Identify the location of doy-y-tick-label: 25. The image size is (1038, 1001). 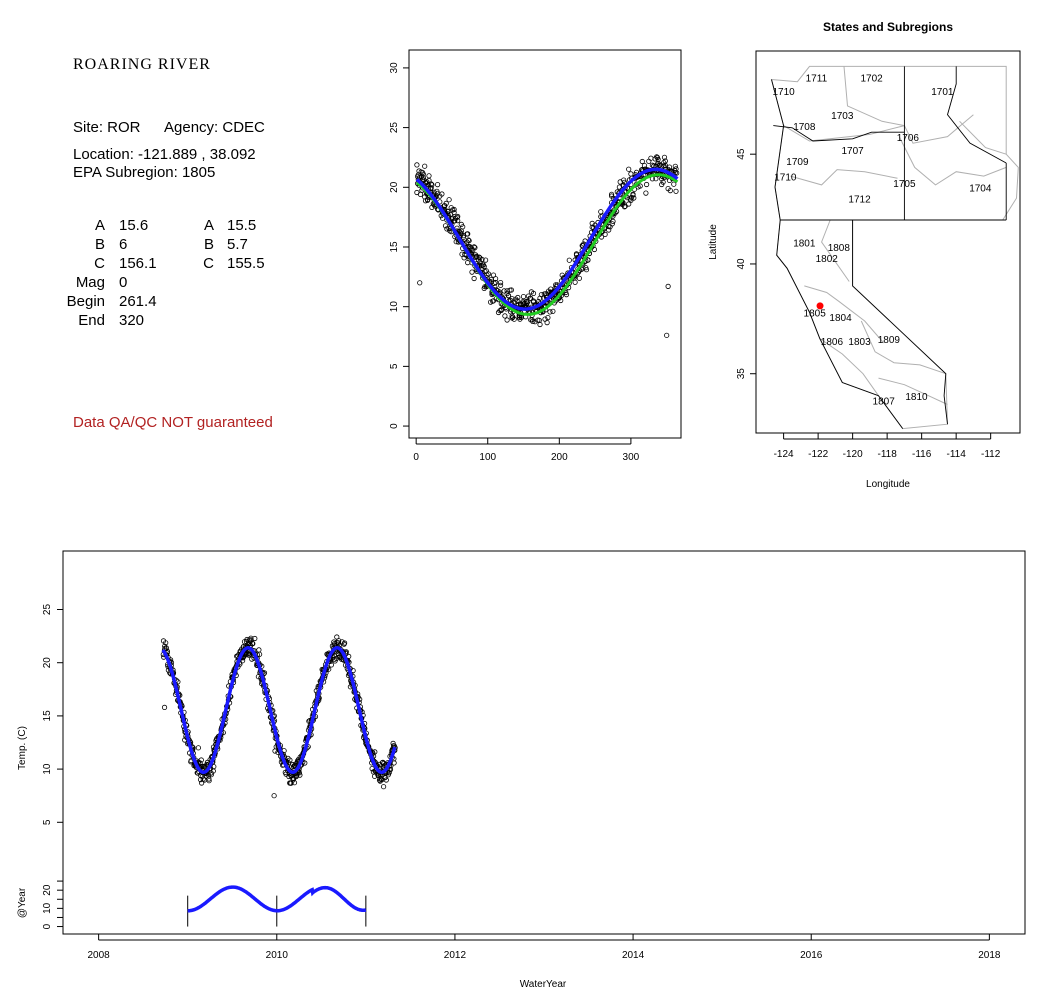
(394, 128).